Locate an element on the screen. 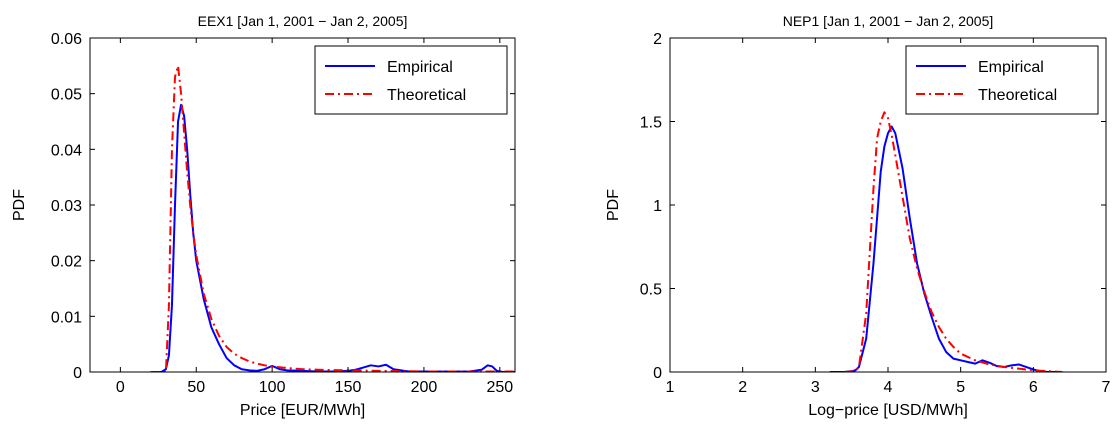 The width and height of the screenshot is (1116, 429). y-tick-label: 0.04 is located at coordinates (66, 150).